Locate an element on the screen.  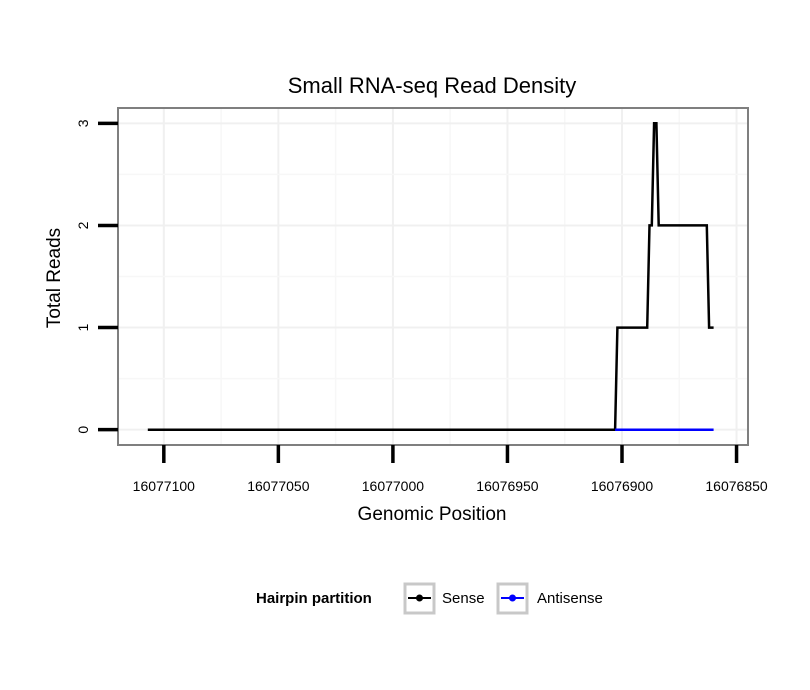
x-tick-label: 16077050 is located at coordinates (278, 486).